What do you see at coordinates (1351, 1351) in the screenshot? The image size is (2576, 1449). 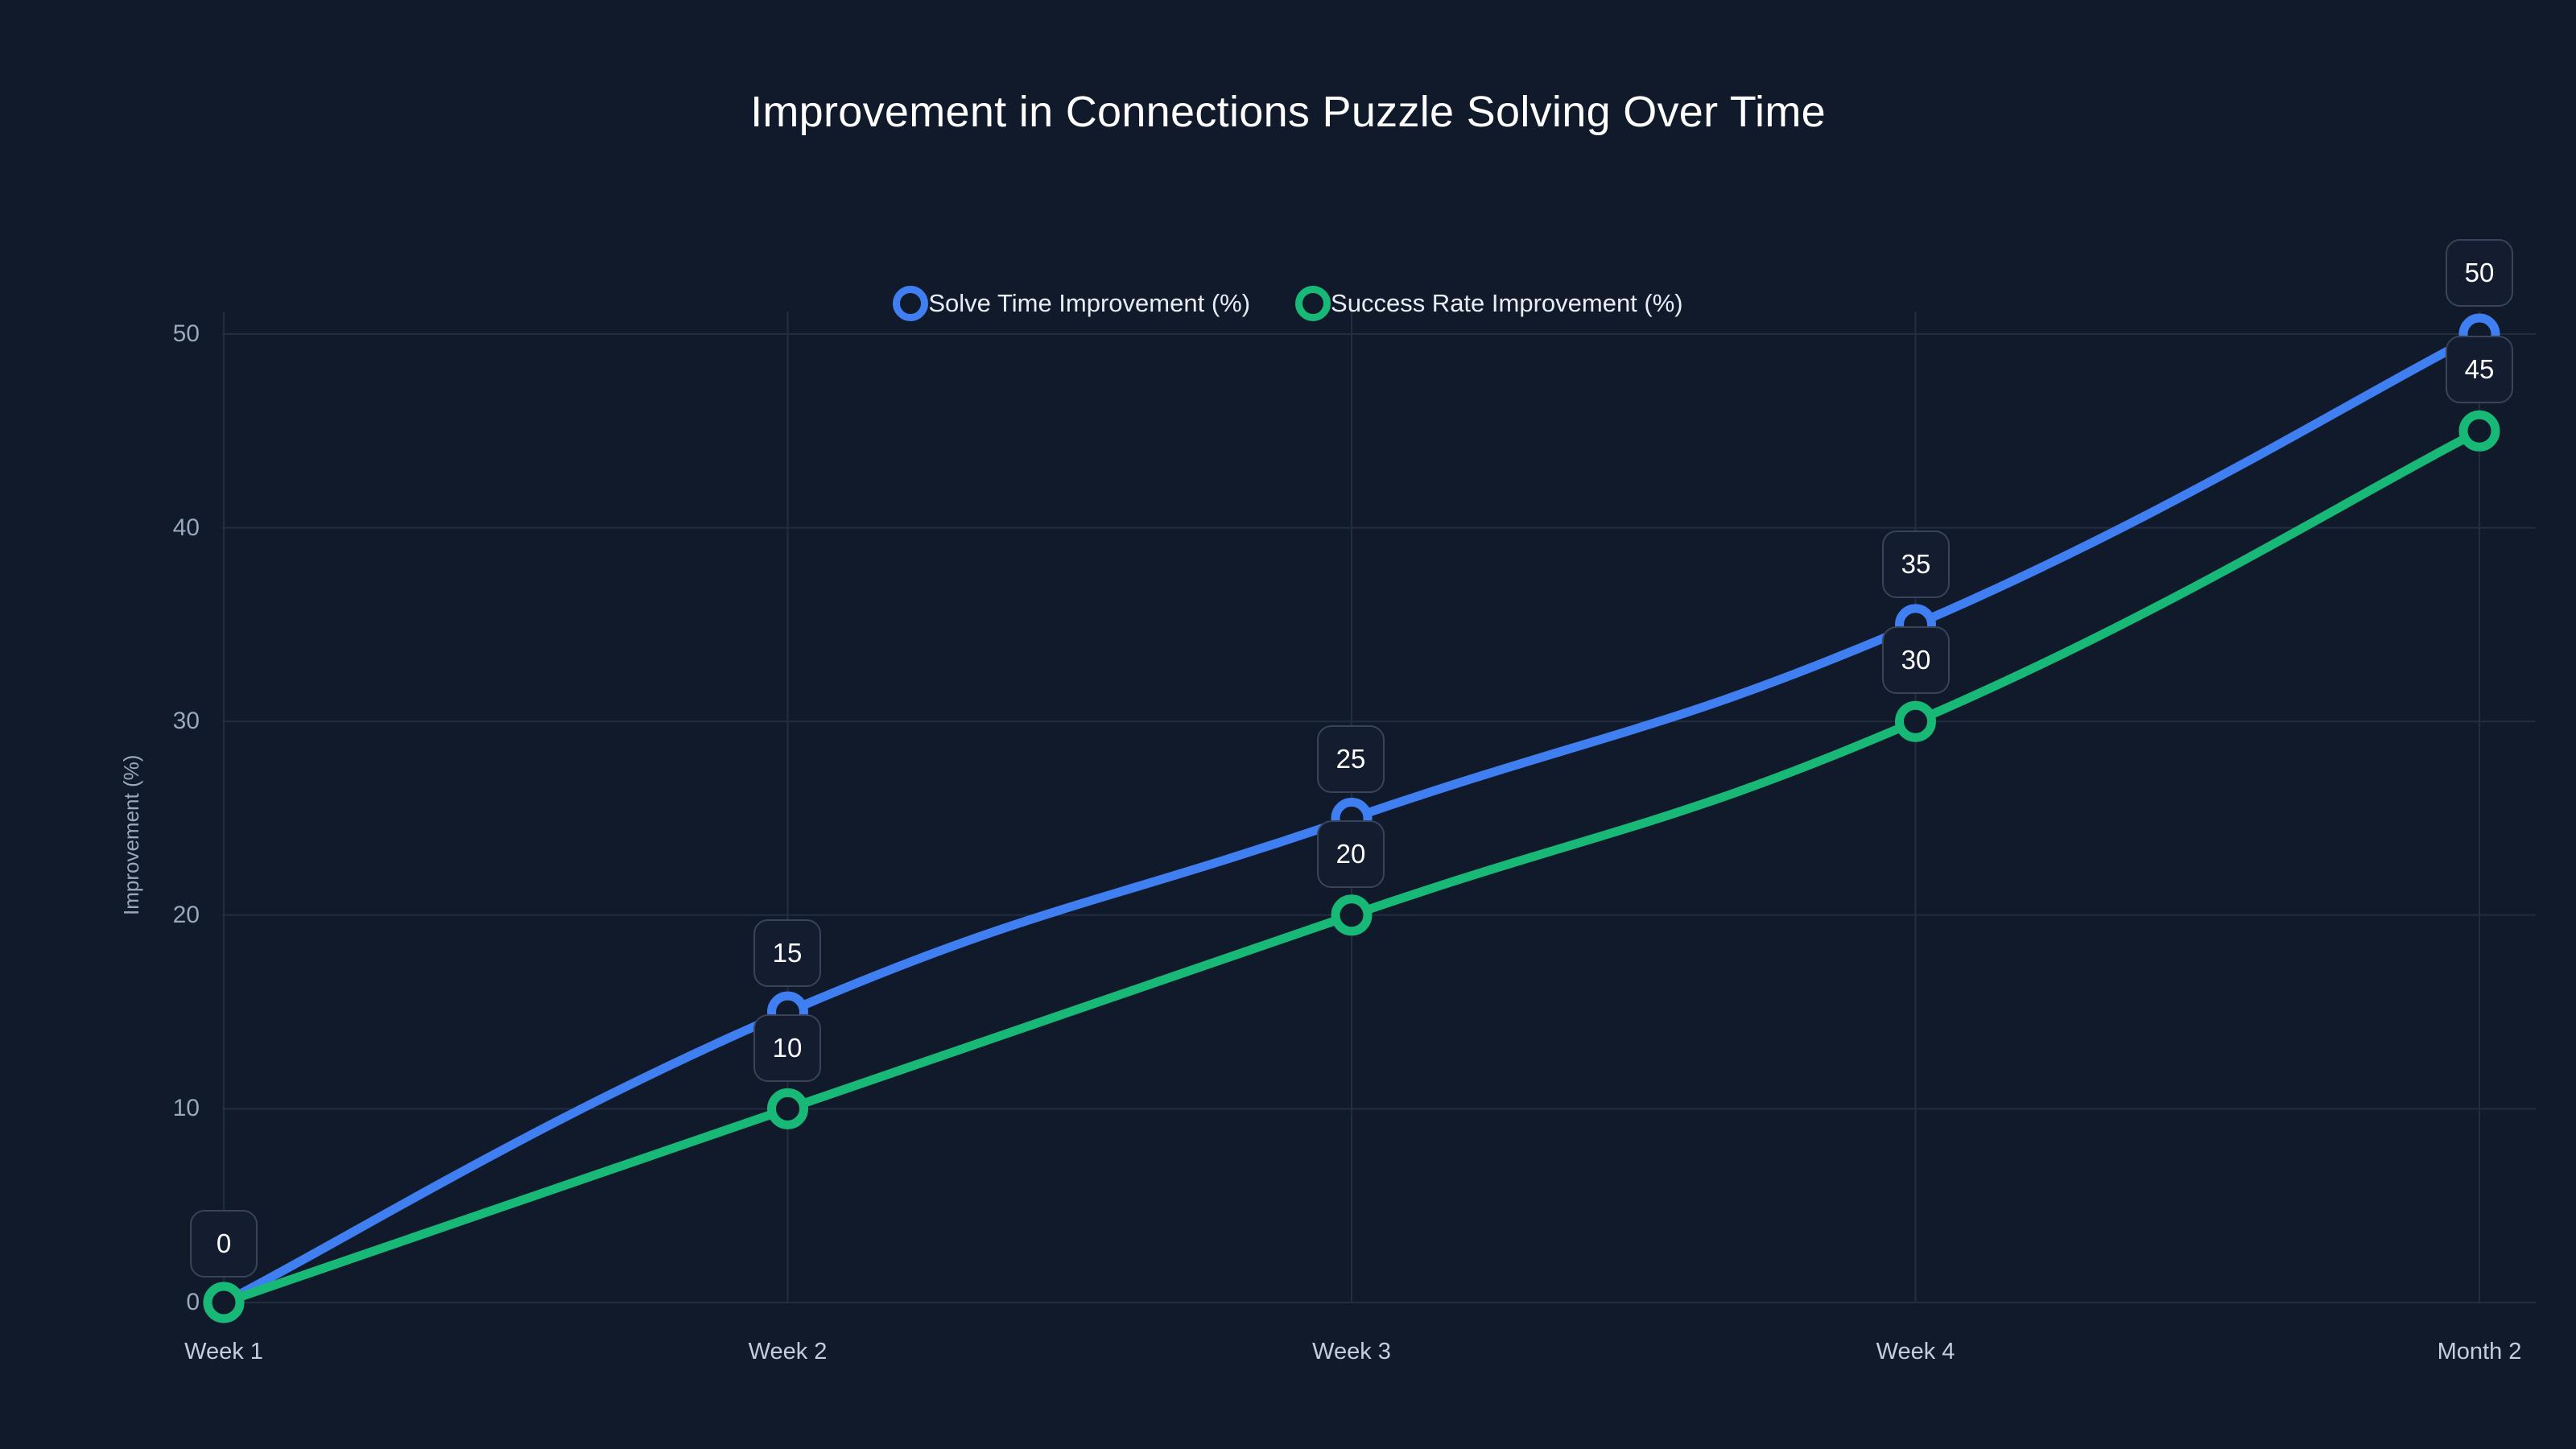 I see `x-axis-tick-label: Week 3` at bounding box center [1351, 1351].